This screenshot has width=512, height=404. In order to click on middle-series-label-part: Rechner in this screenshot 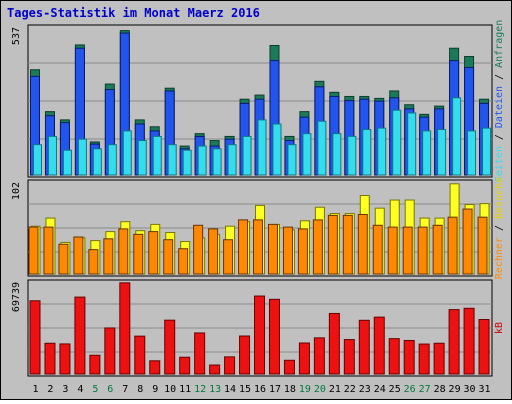, I will do `click(499, 258)`.